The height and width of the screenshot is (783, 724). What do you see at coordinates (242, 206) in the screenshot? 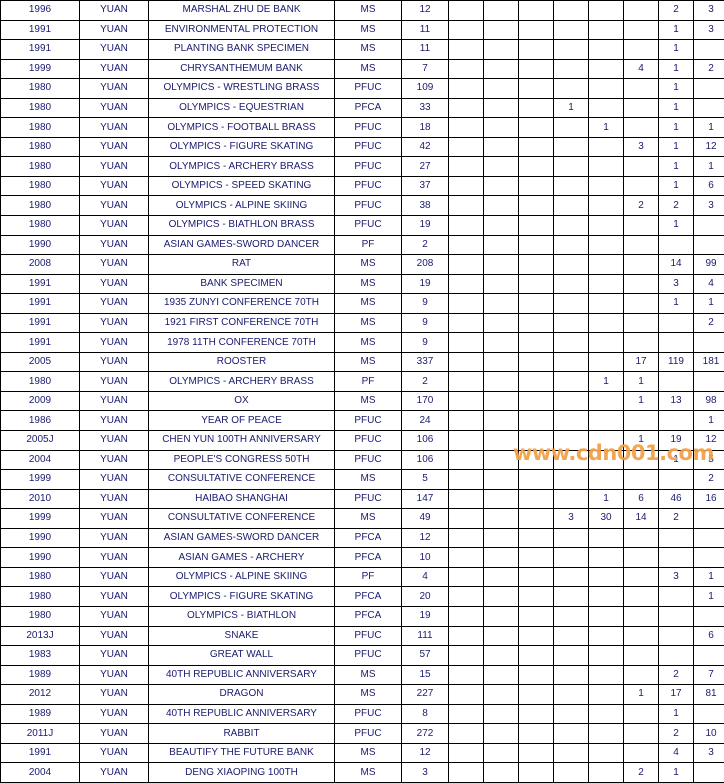
I see `cell-description: OLYMPICS - ALPINE SKIING` at bounding box center [242, 206].